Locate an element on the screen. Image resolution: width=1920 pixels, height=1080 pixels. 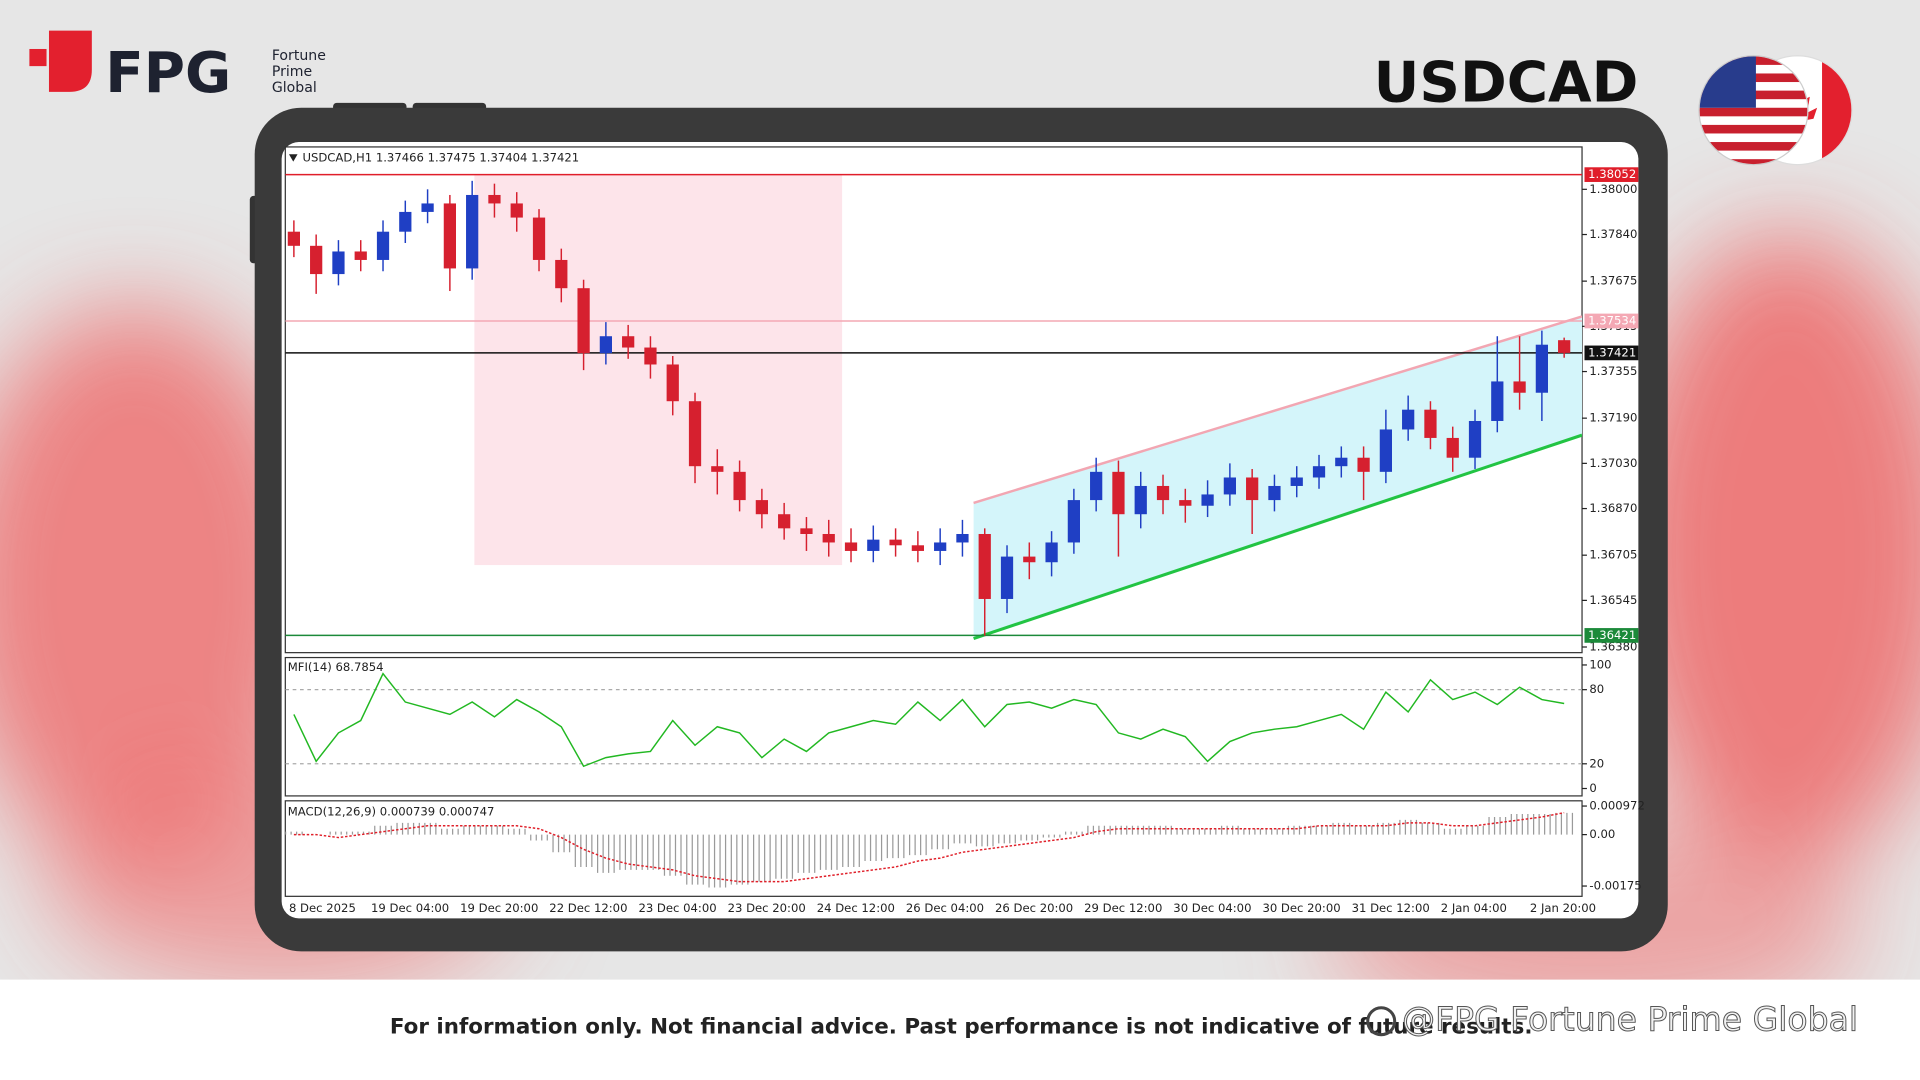
y-tick-label: 1.37190 is located at coordinates (1613, 418).